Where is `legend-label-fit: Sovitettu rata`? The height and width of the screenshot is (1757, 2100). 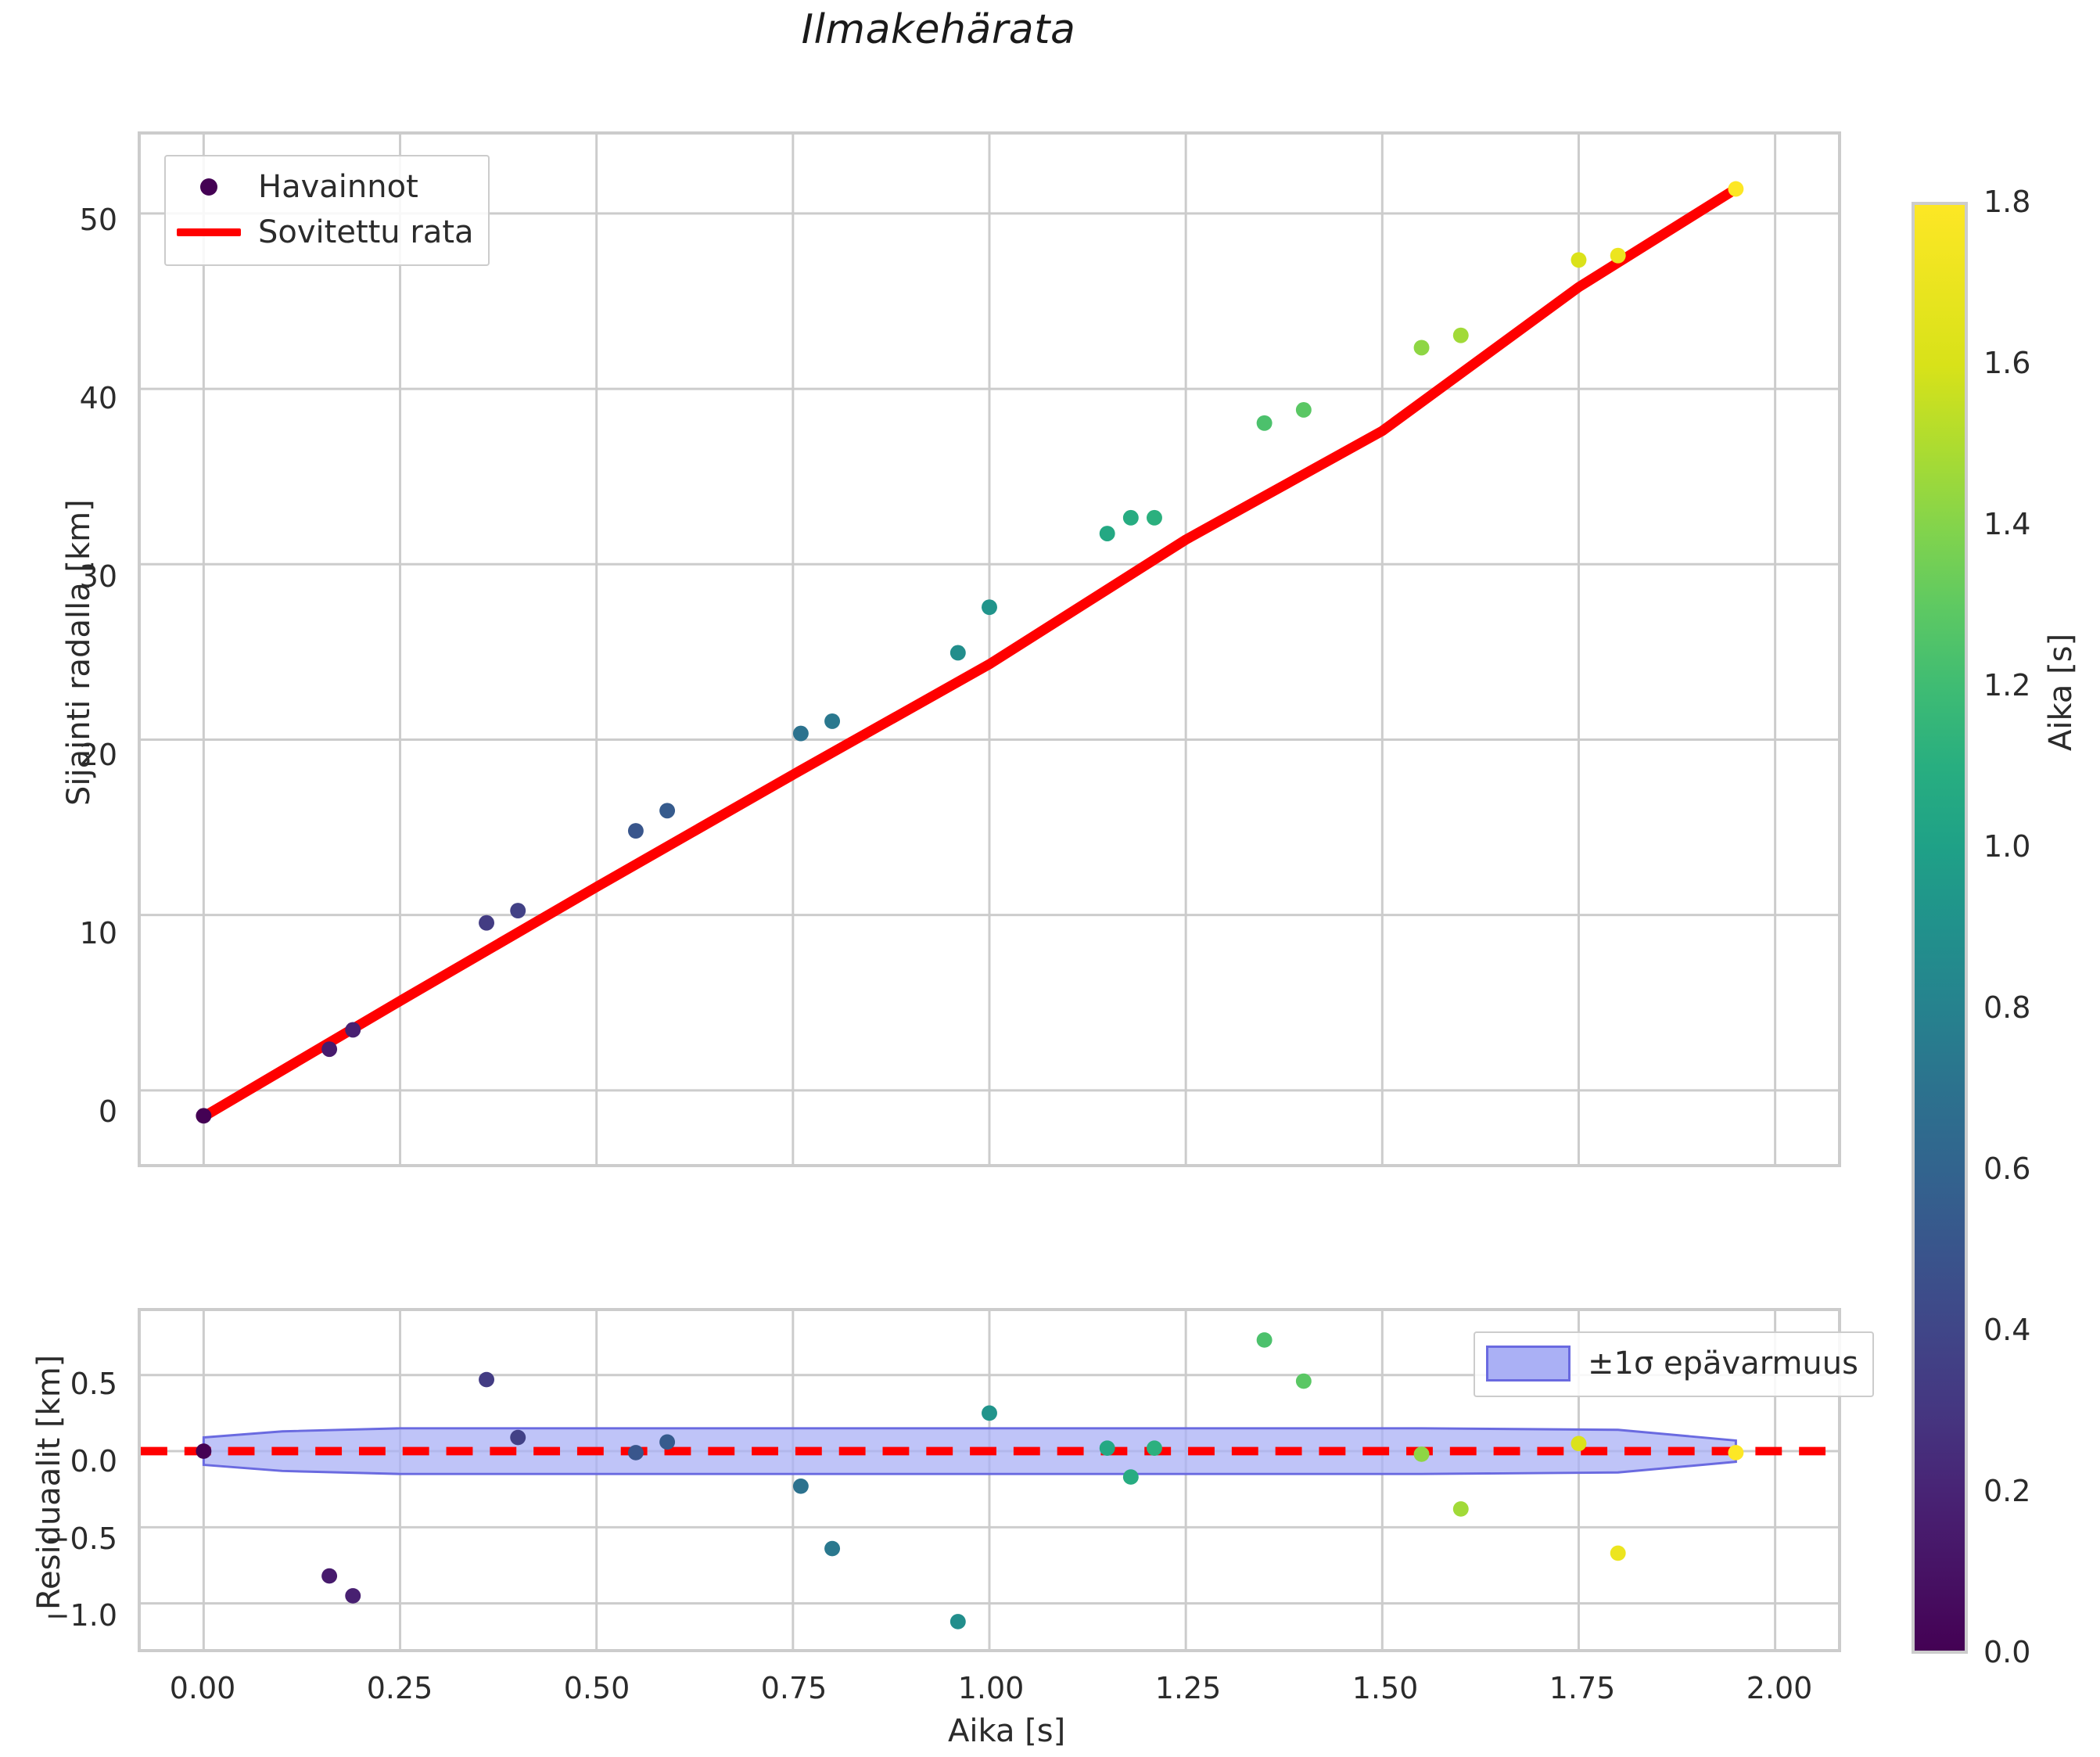
legend-label-fit: Sovitettu rata is located at coordinates (366, 232).